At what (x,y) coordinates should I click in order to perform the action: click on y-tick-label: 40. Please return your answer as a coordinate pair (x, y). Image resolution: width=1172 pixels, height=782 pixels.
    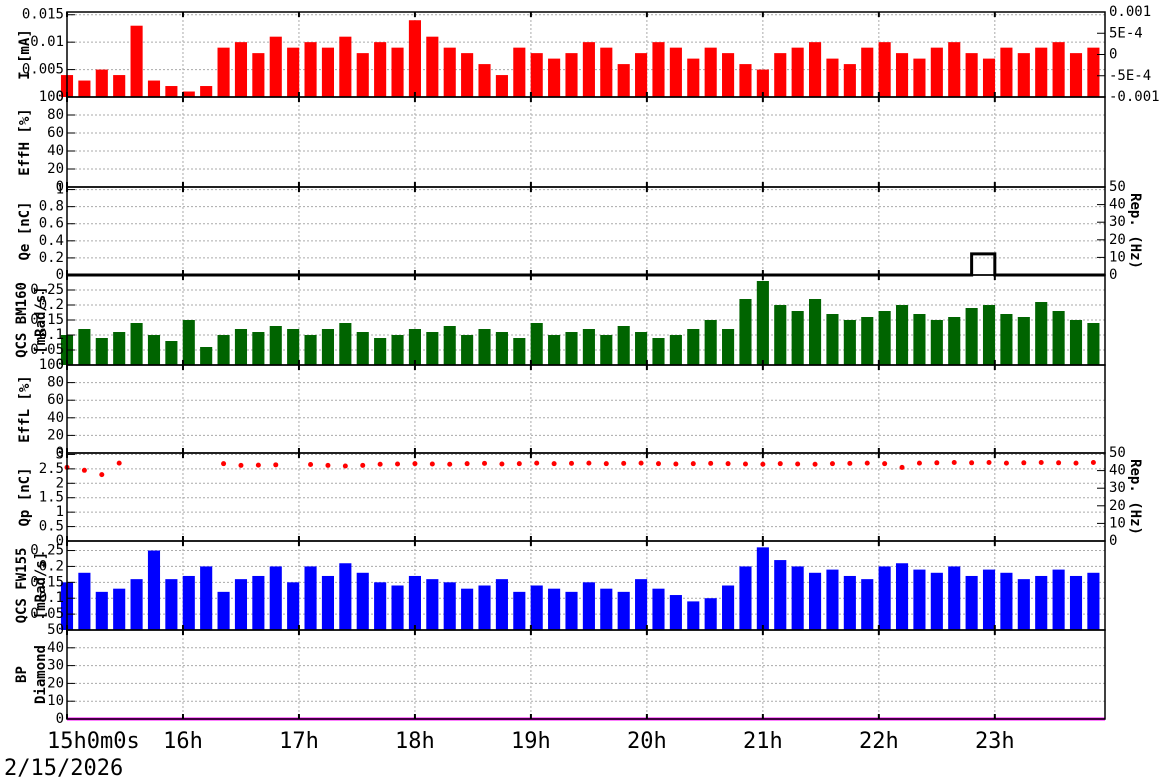
    Looking at the image, I should click on (55, 648).